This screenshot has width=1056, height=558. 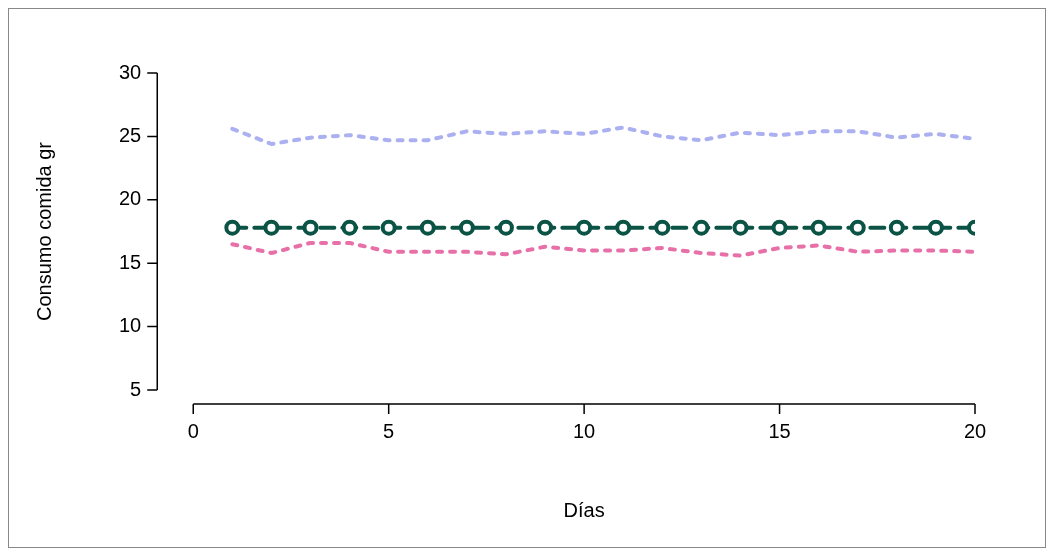 What do you see at coordinates (389, 430) in the screenshot?
I see `x-tick-label: 5` at bounding box center [389, 430].